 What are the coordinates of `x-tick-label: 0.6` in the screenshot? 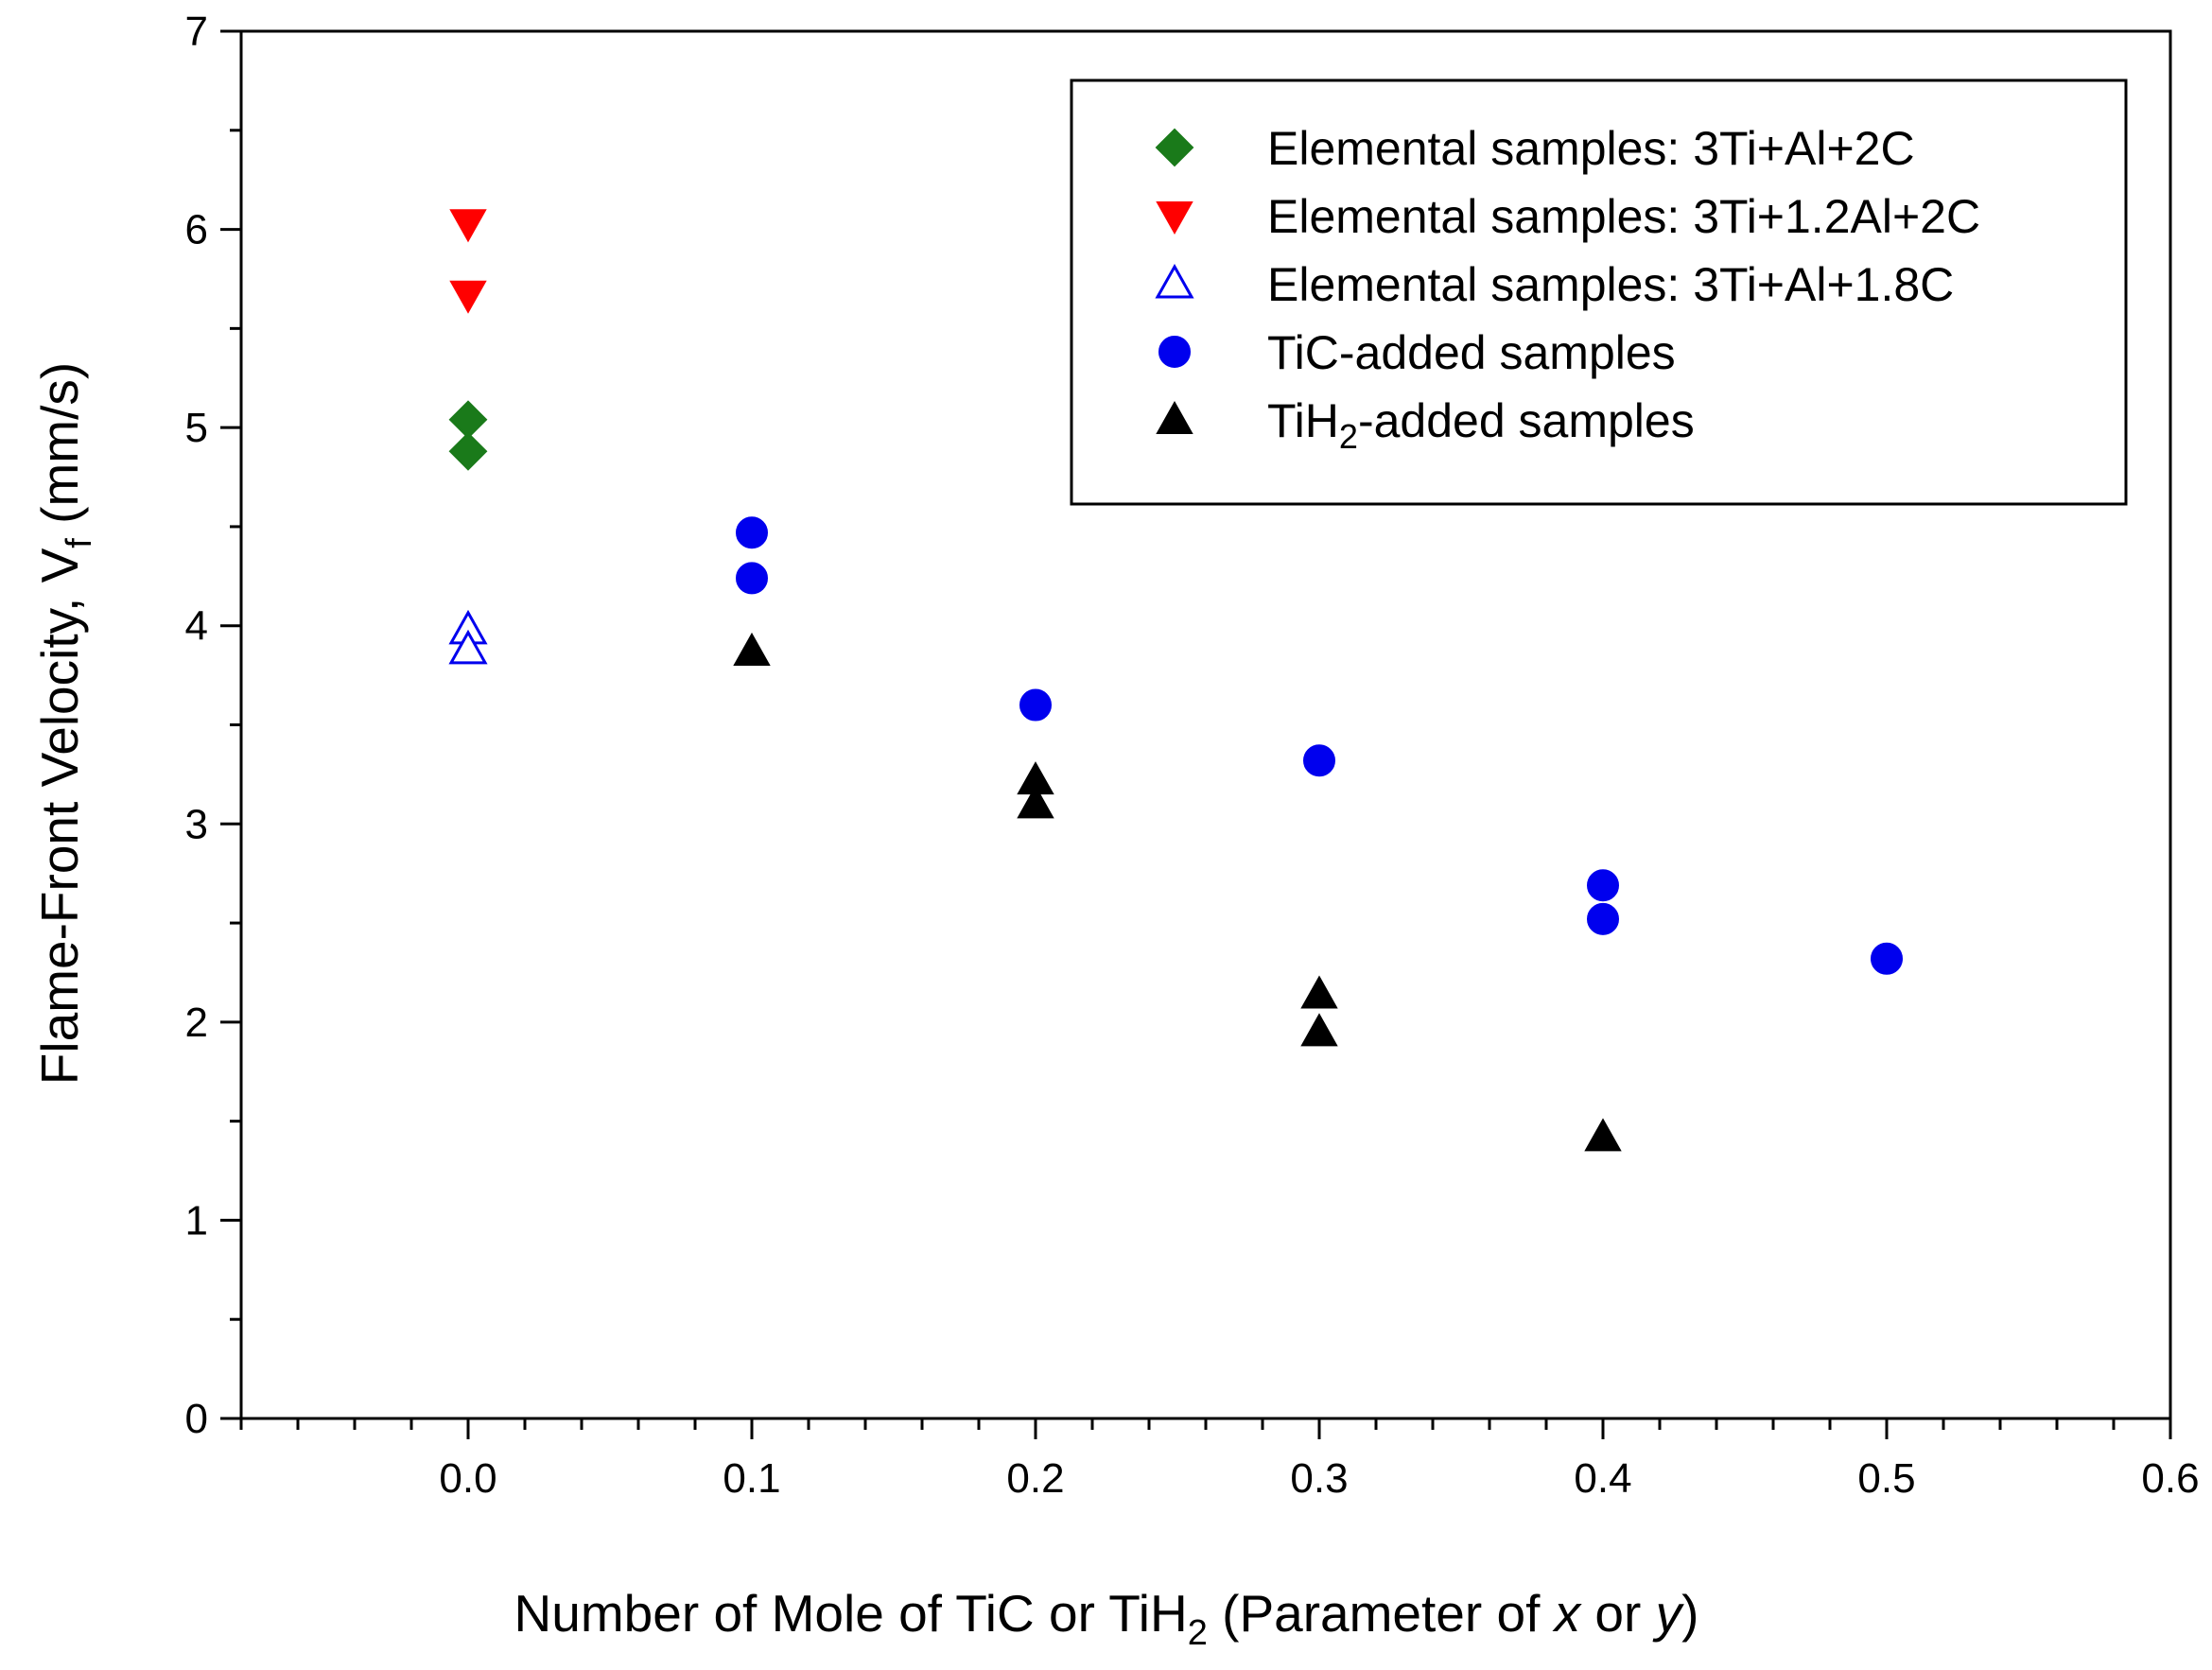 It's located at (2170, 1478).